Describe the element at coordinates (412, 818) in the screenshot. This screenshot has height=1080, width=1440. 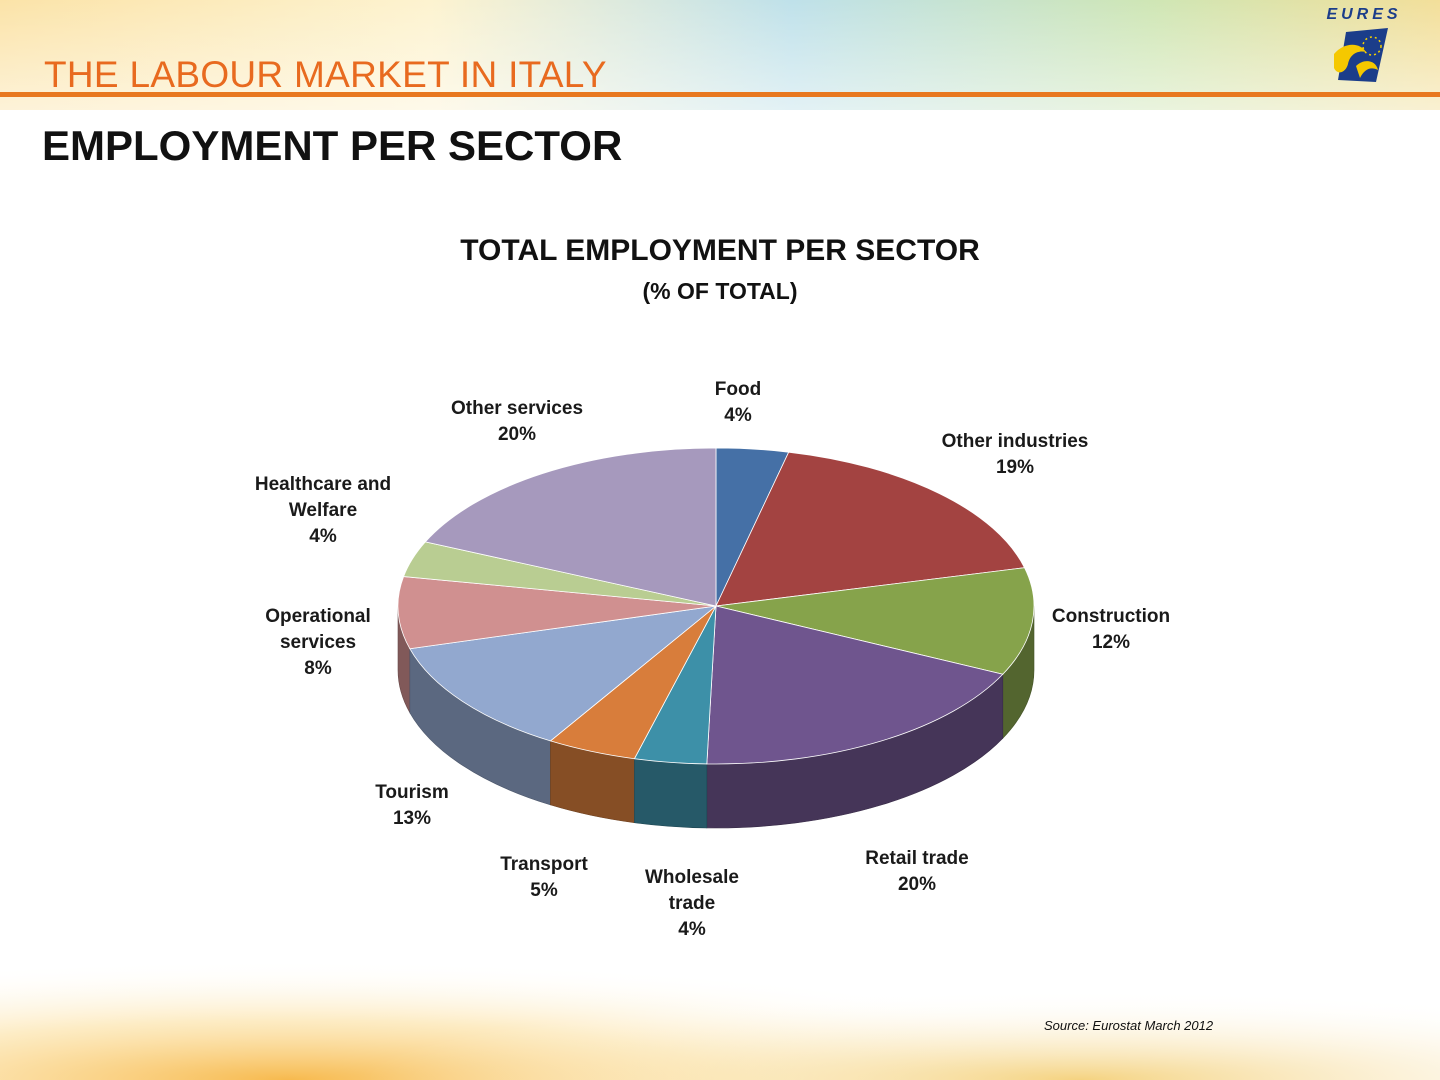
I see `slice-label-tourism-value: 13%` at that location.